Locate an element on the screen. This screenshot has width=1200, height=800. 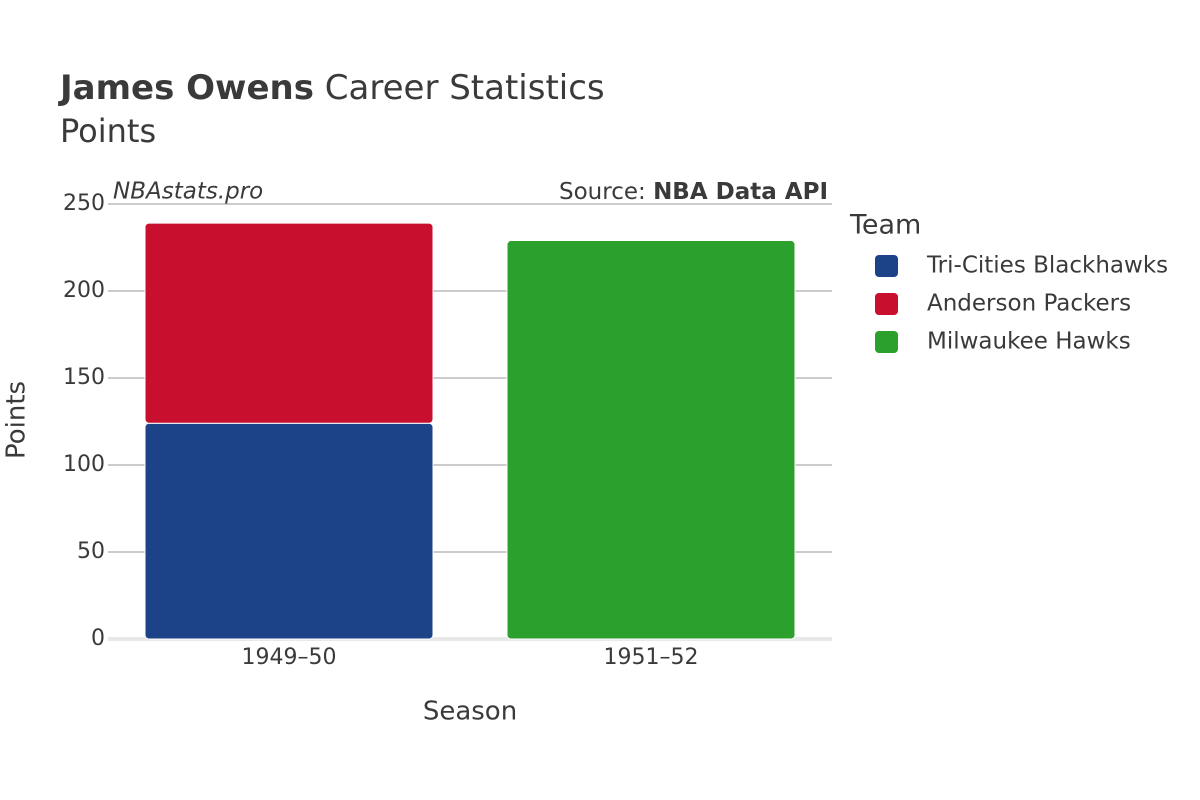
x-axis-label: Season is located at coordinates (470, 712).